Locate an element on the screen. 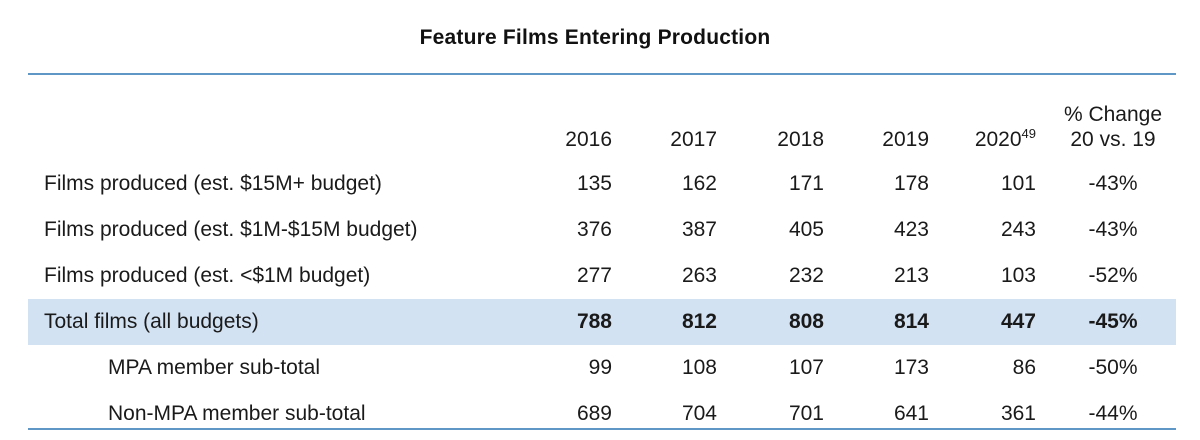 Image resolution: width=1200 pixels, height=440 pixels. cell-percent-change: -52% is located at coordinates (1113, 275).